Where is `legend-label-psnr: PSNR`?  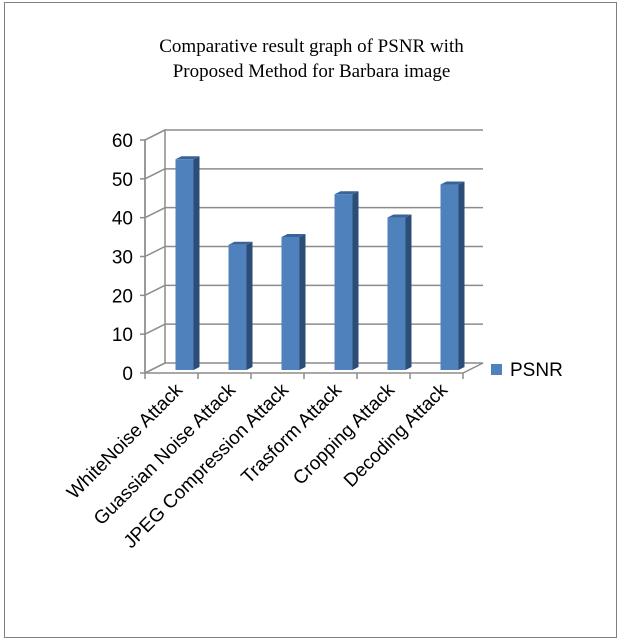
legend-label-psnr: PSNR is located at coordinates (536, 370).